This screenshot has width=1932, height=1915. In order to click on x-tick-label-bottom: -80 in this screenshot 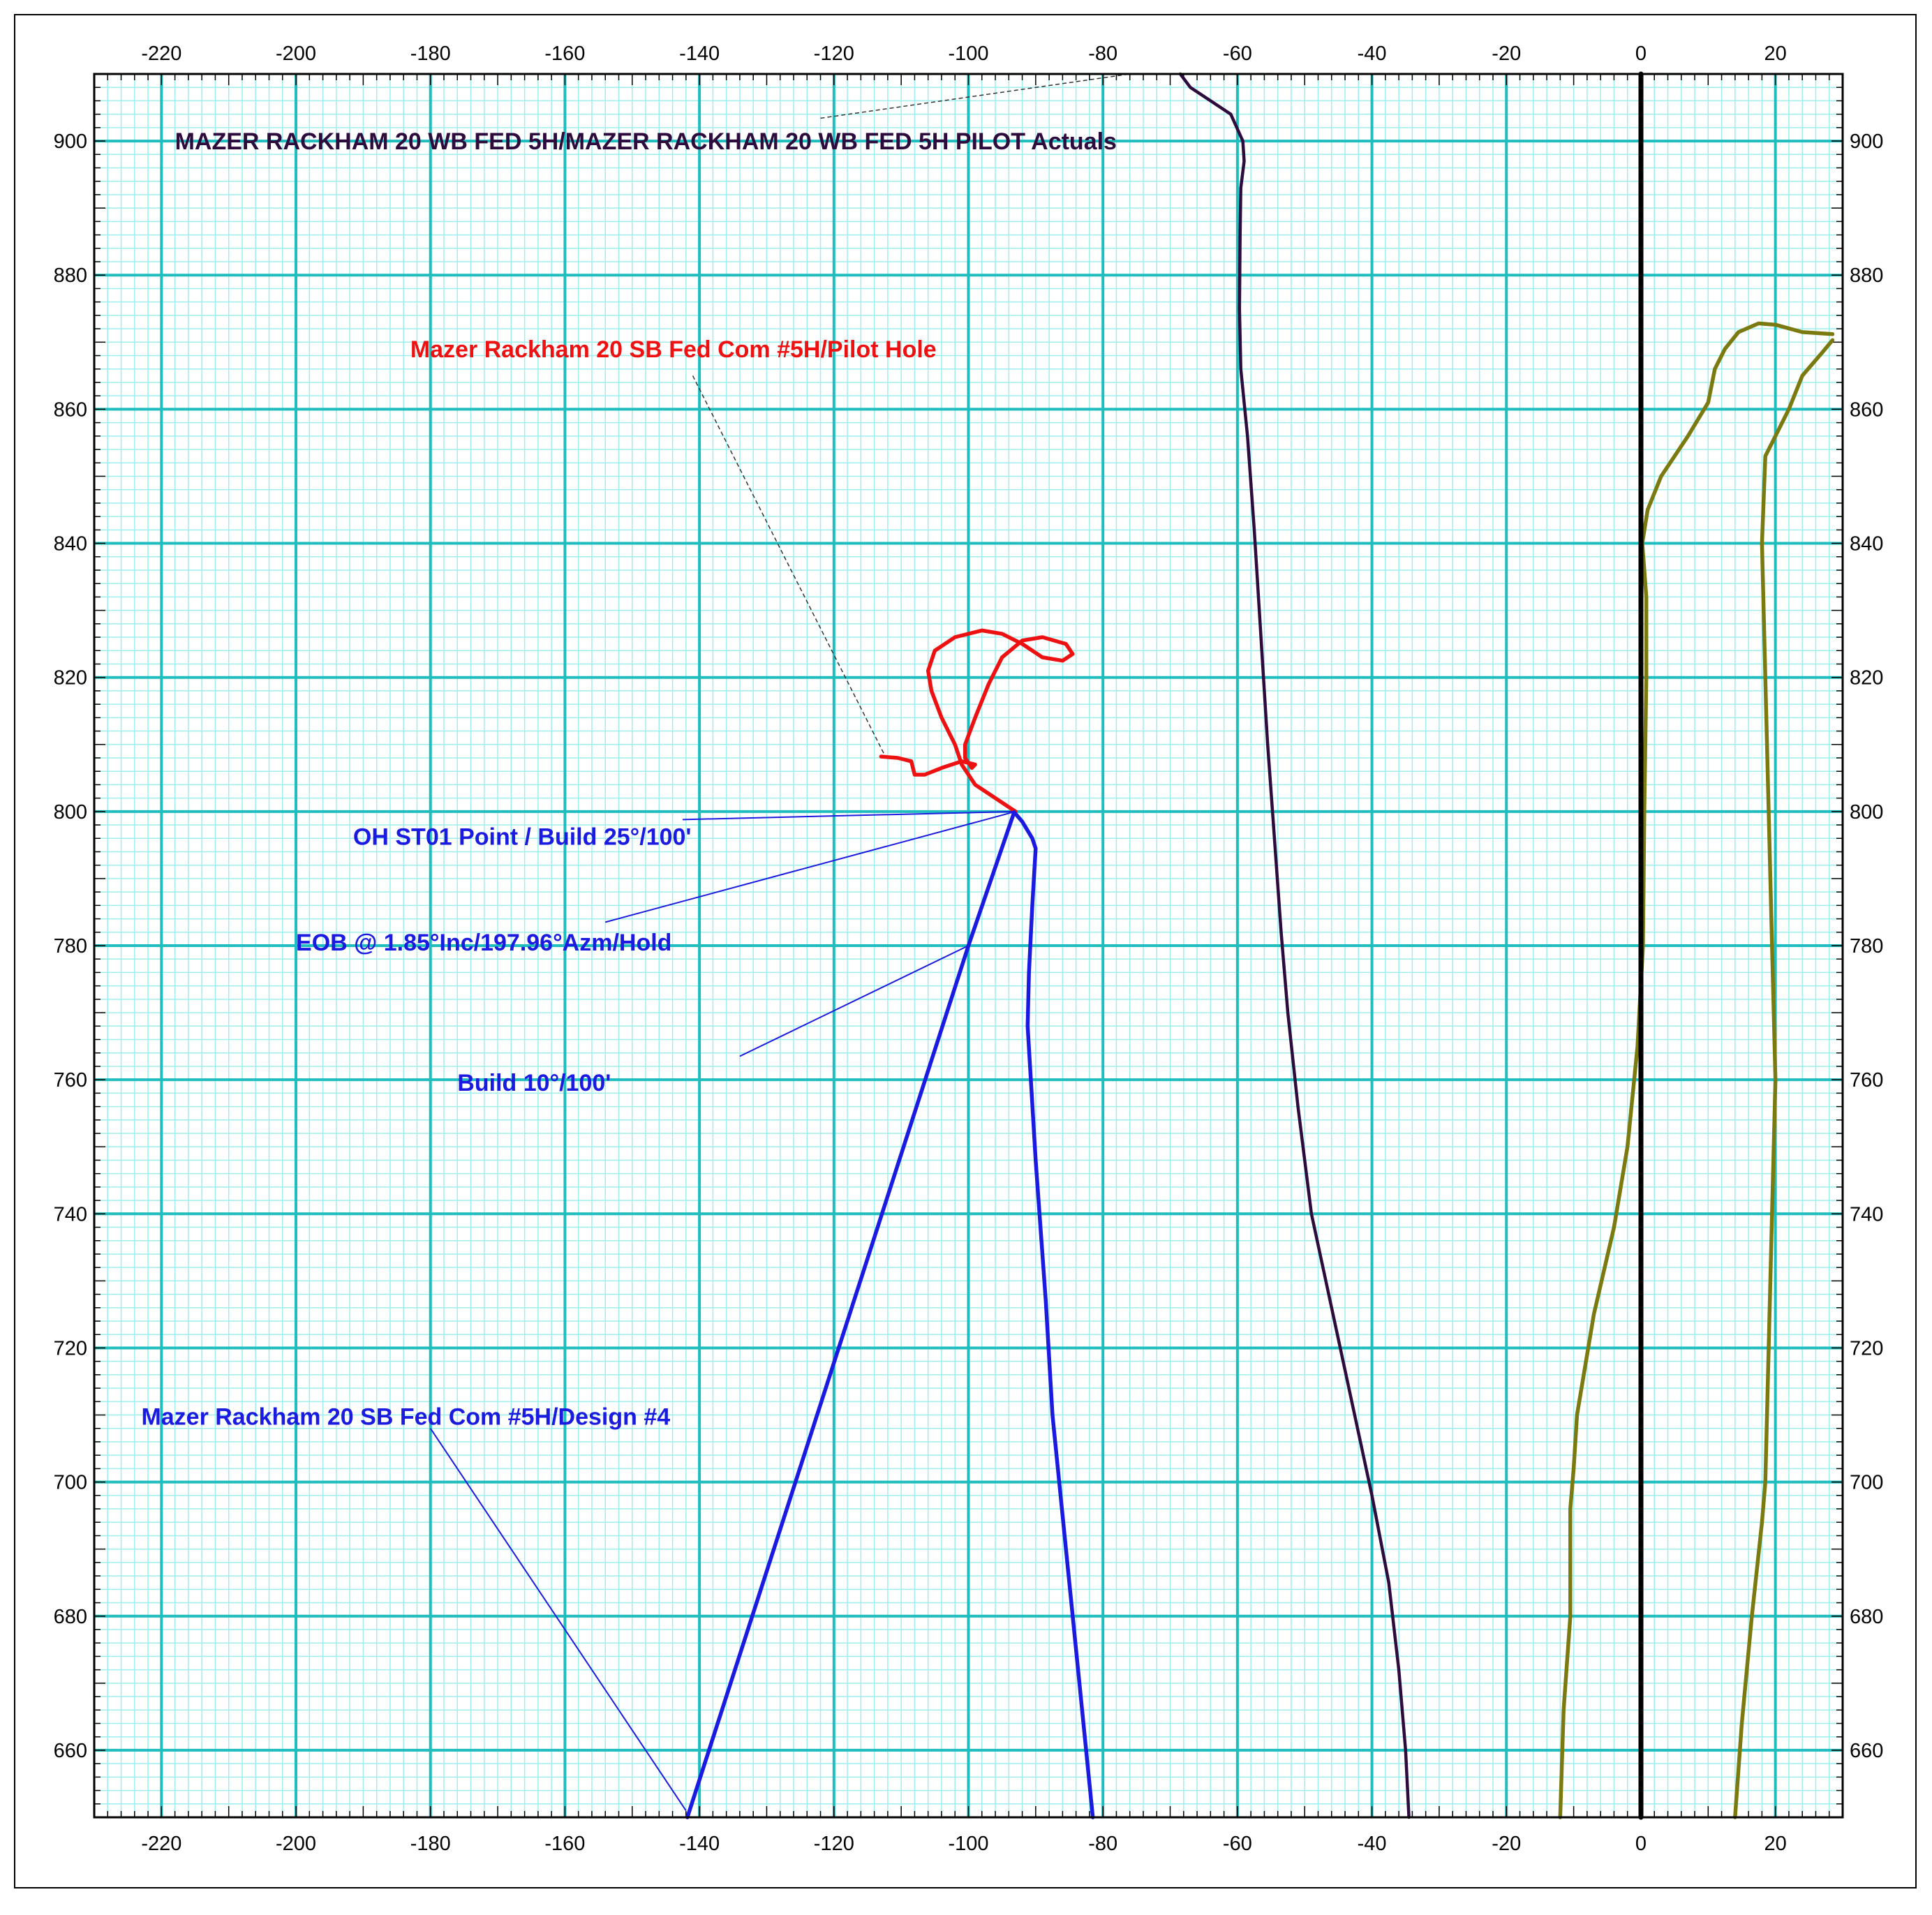, I will do `click(1102, 1844)`.